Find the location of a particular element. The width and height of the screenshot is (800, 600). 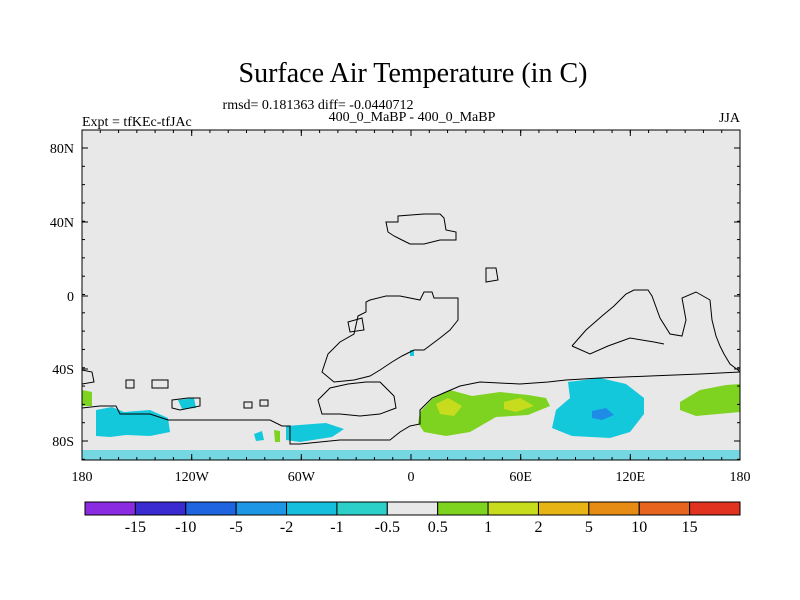

coastline-west-edge is located at coordinates (88, 377).